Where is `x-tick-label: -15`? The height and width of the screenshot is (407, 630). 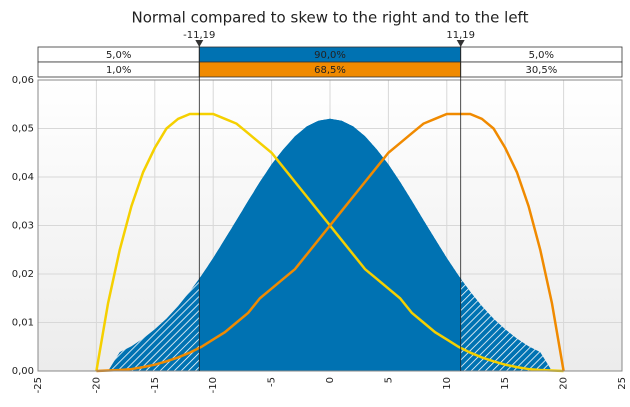
x-tick-label: -15 is located at coordinates (155, 385).